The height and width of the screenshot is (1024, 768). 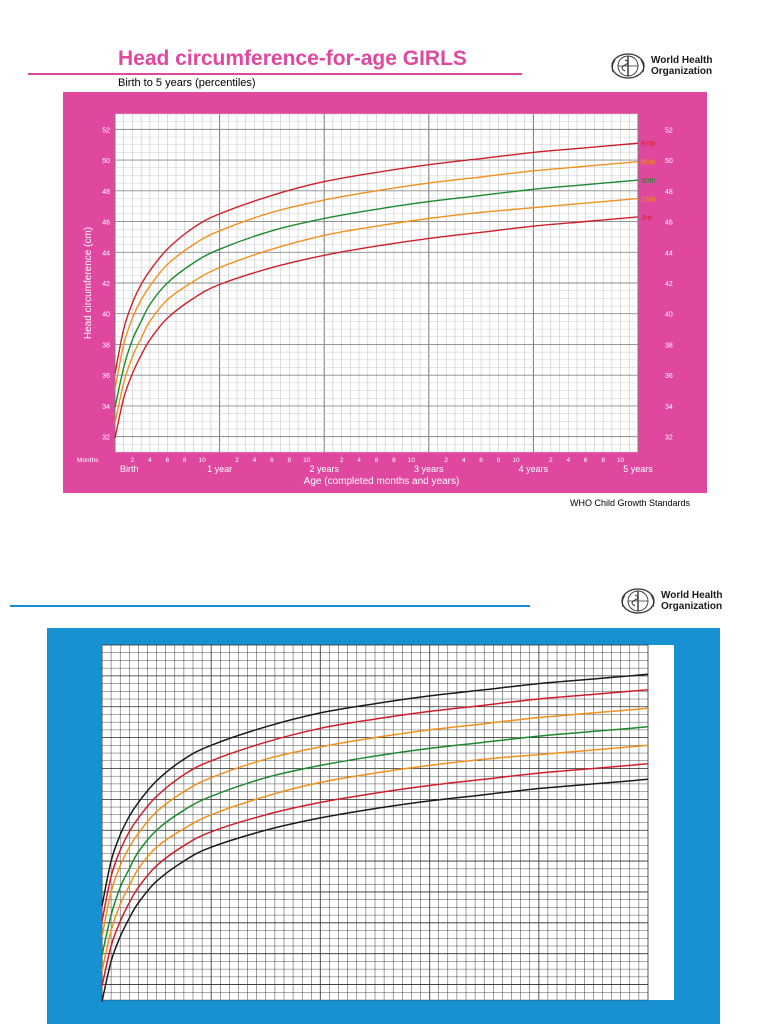 I want to click on curve-label: 3rd, so click(x=646, y=217).